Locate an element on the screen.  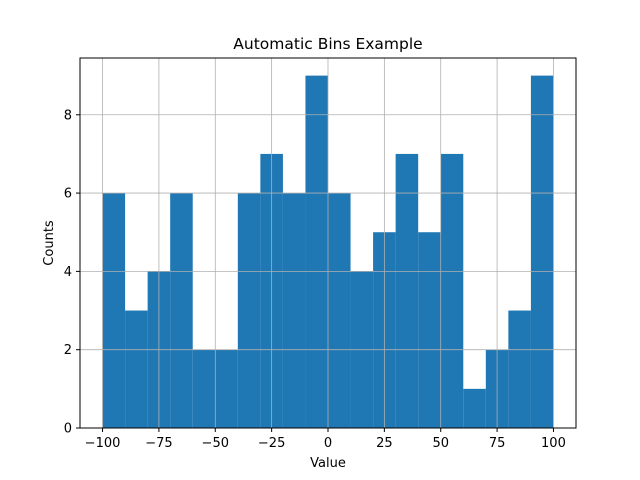
chart-title: Automatic Bins Example is located at coordinates (327, 44).